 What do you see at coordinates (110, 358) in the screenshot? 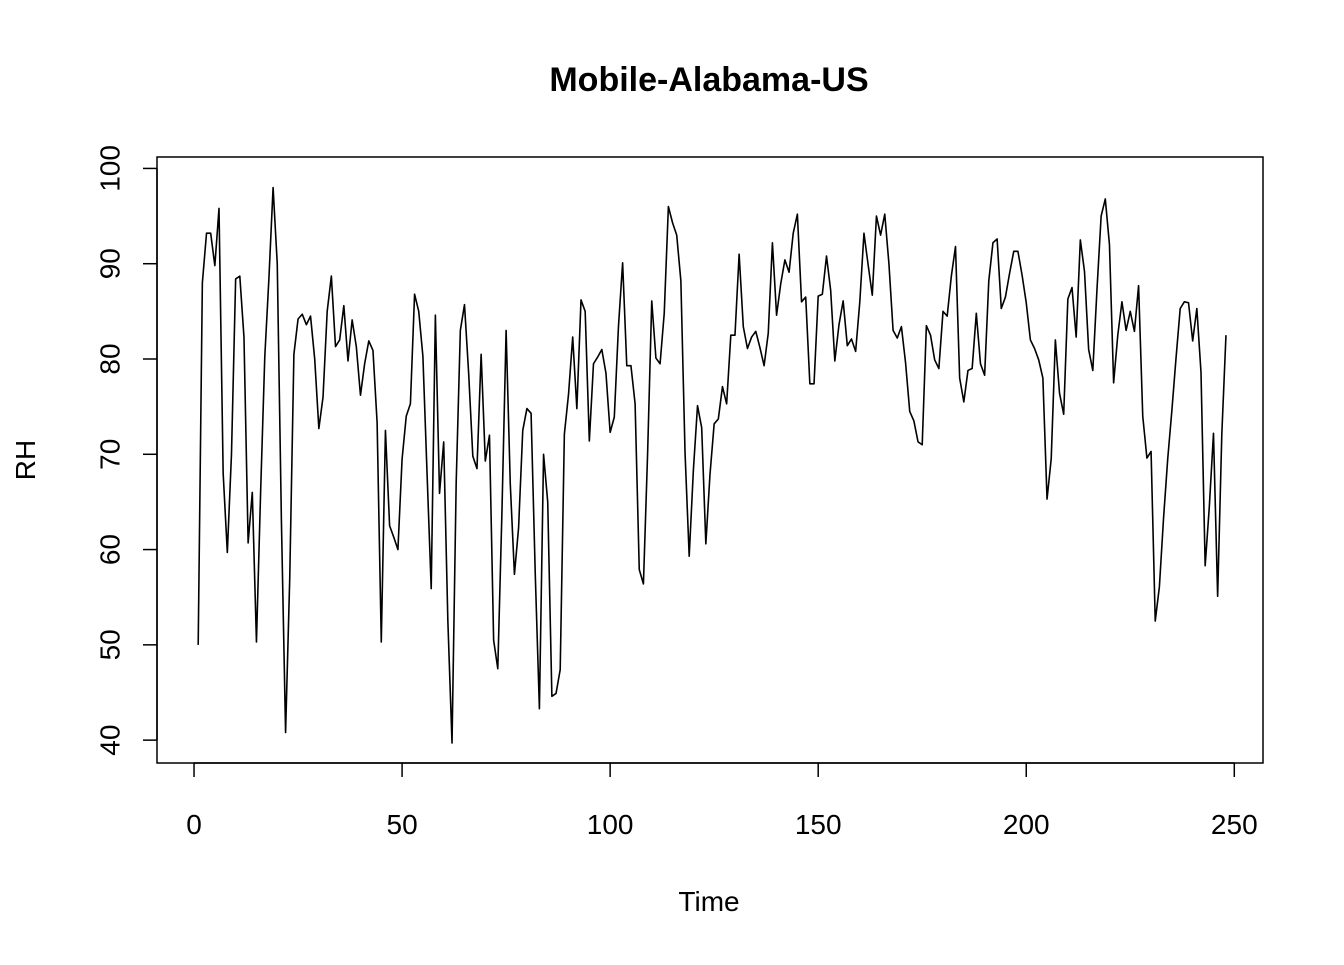
I see `y-tick-label: 80` at bounding box center [110, 358].